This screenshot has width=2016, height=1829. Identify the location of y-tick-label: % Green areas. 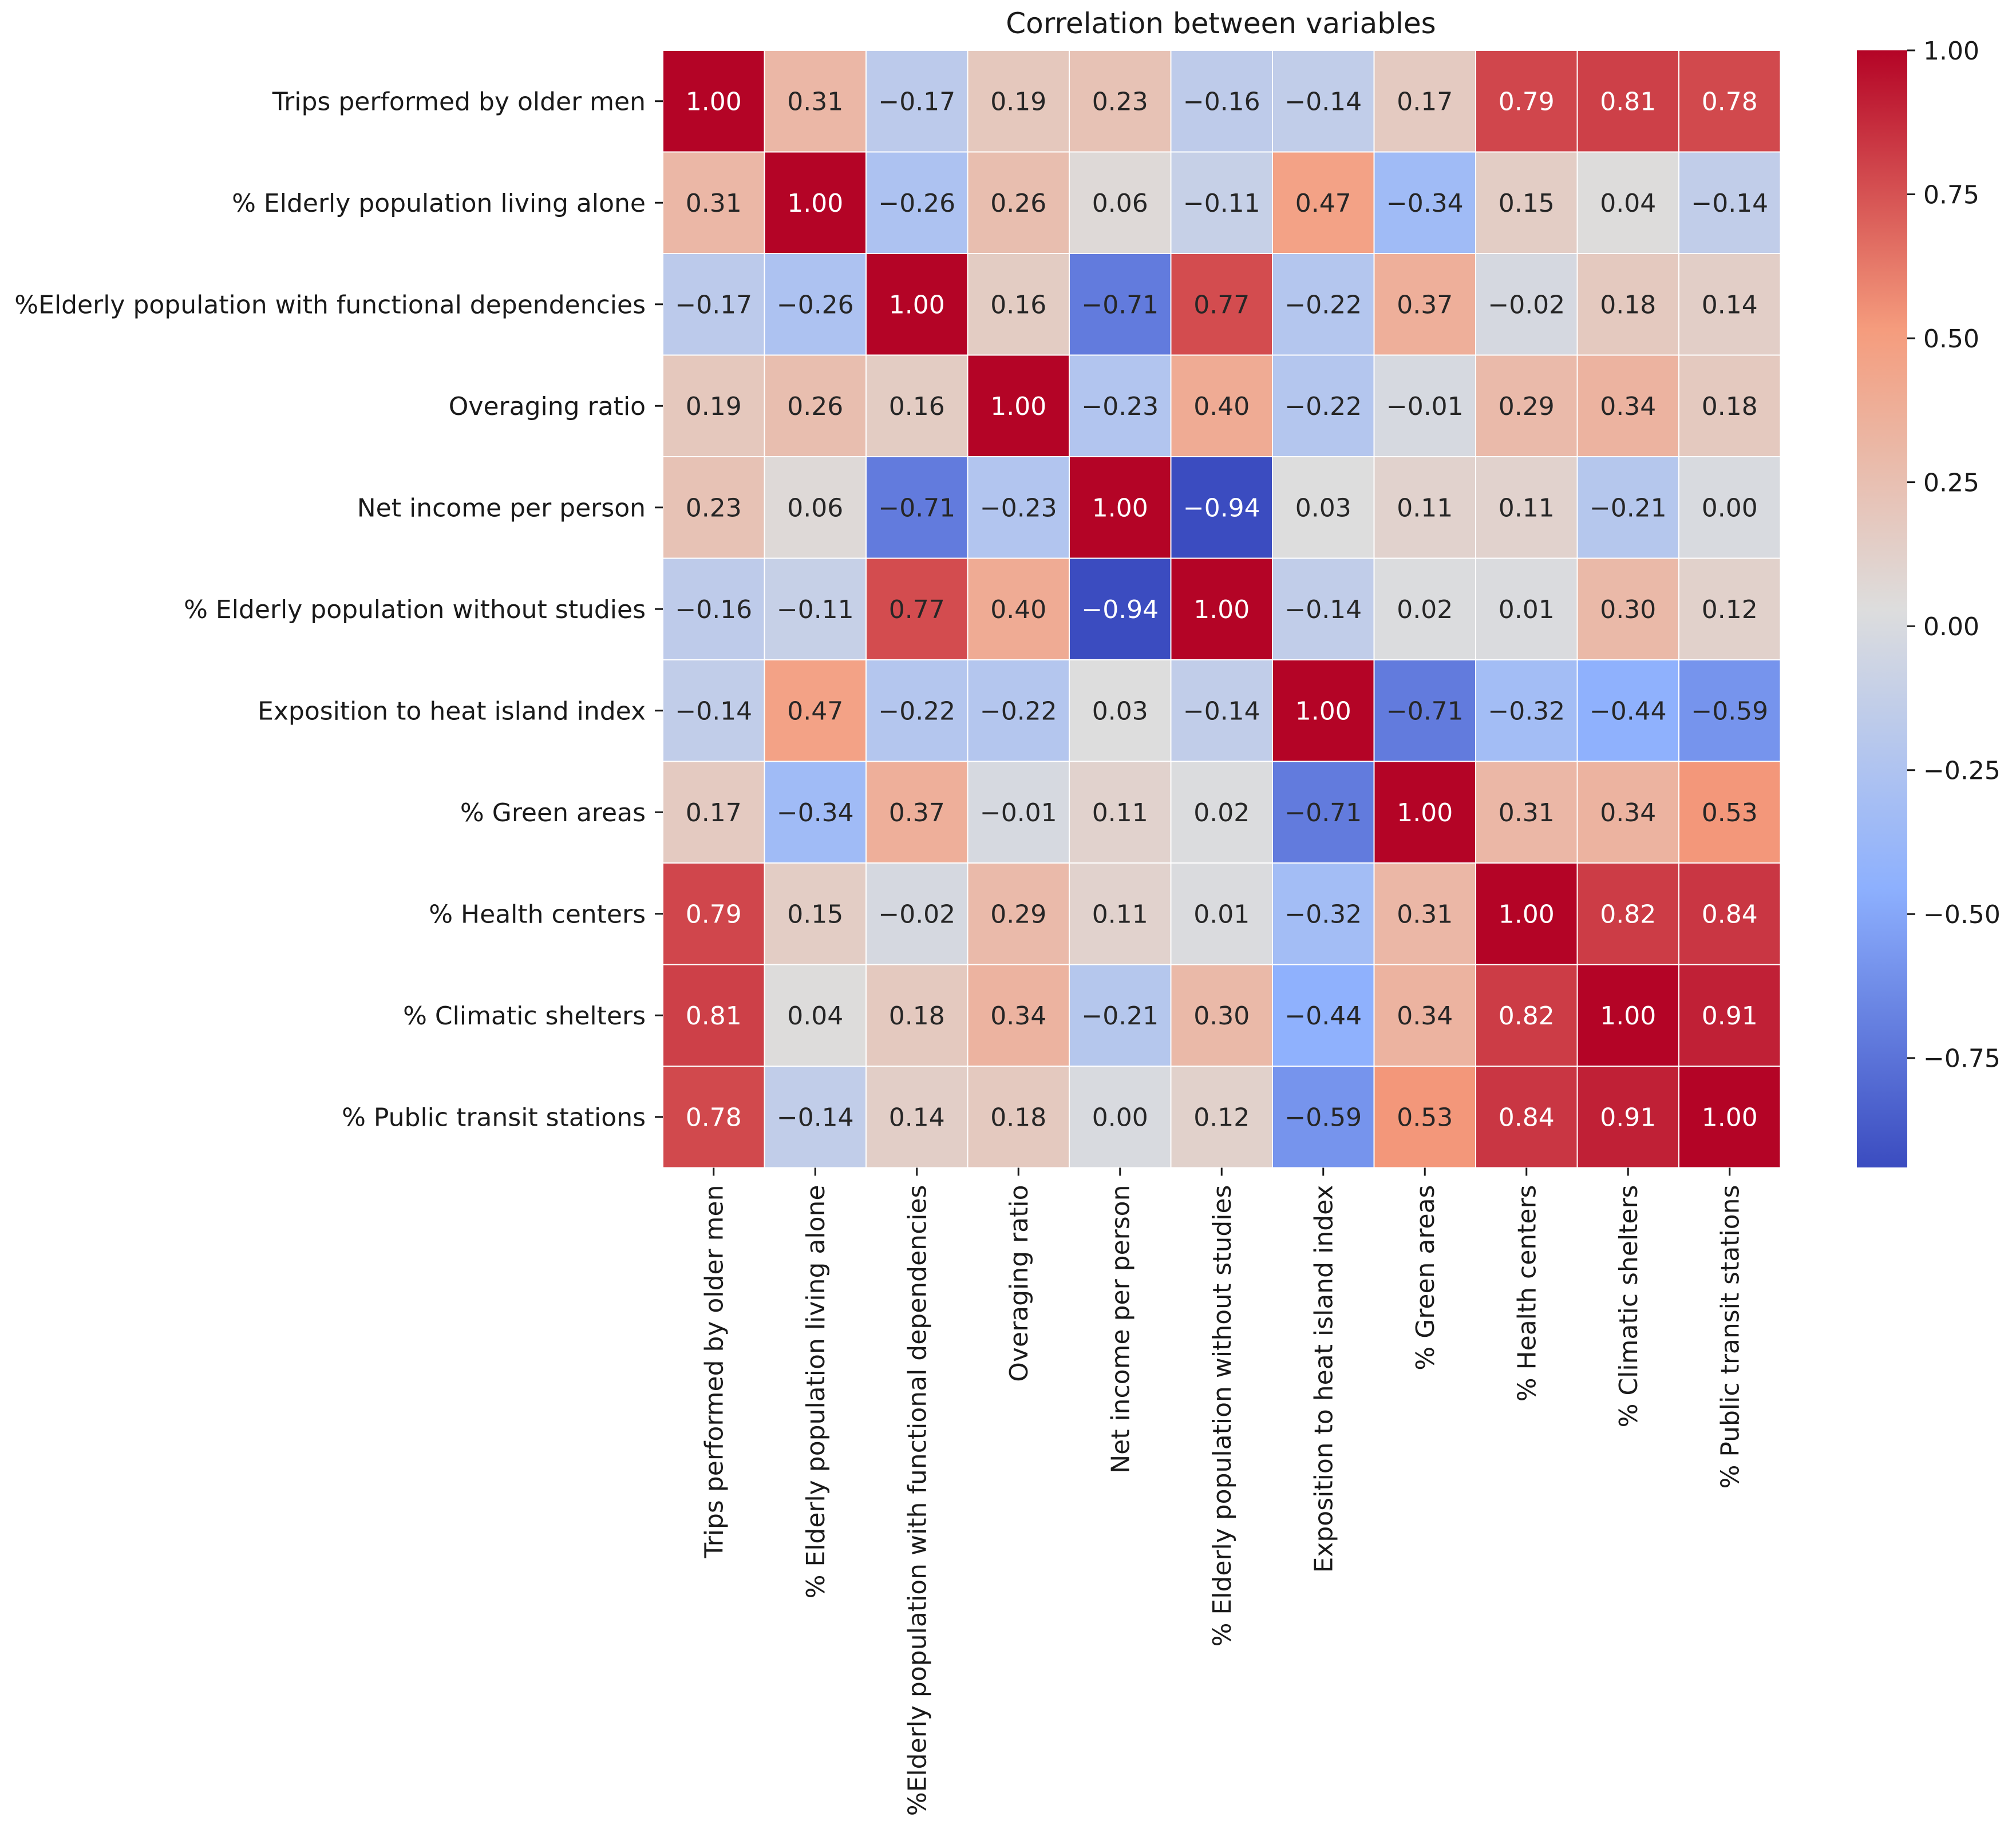
(553, 813).